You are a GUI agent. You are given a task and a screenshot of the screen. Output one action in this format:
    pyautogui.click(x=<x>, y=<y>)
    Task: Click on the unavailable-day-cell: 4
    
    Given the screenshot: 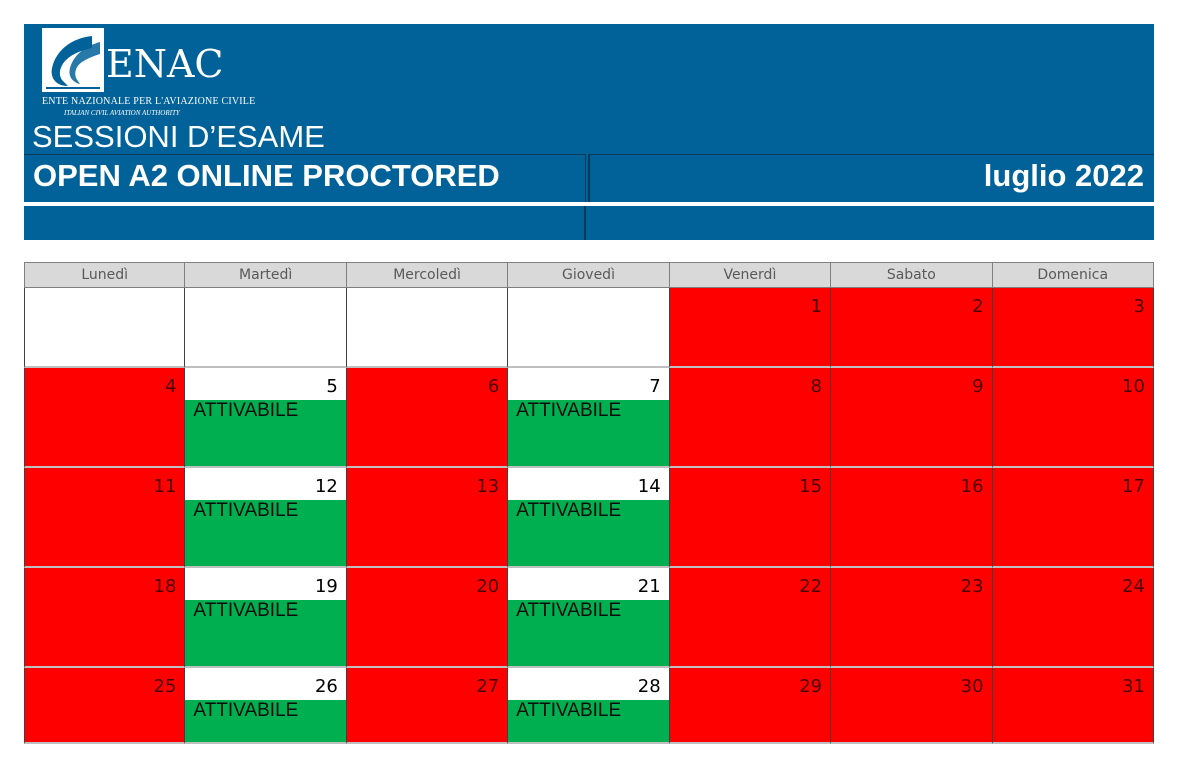 What is the action you would take?
    pyautogui.click(x=105, y=418)
    